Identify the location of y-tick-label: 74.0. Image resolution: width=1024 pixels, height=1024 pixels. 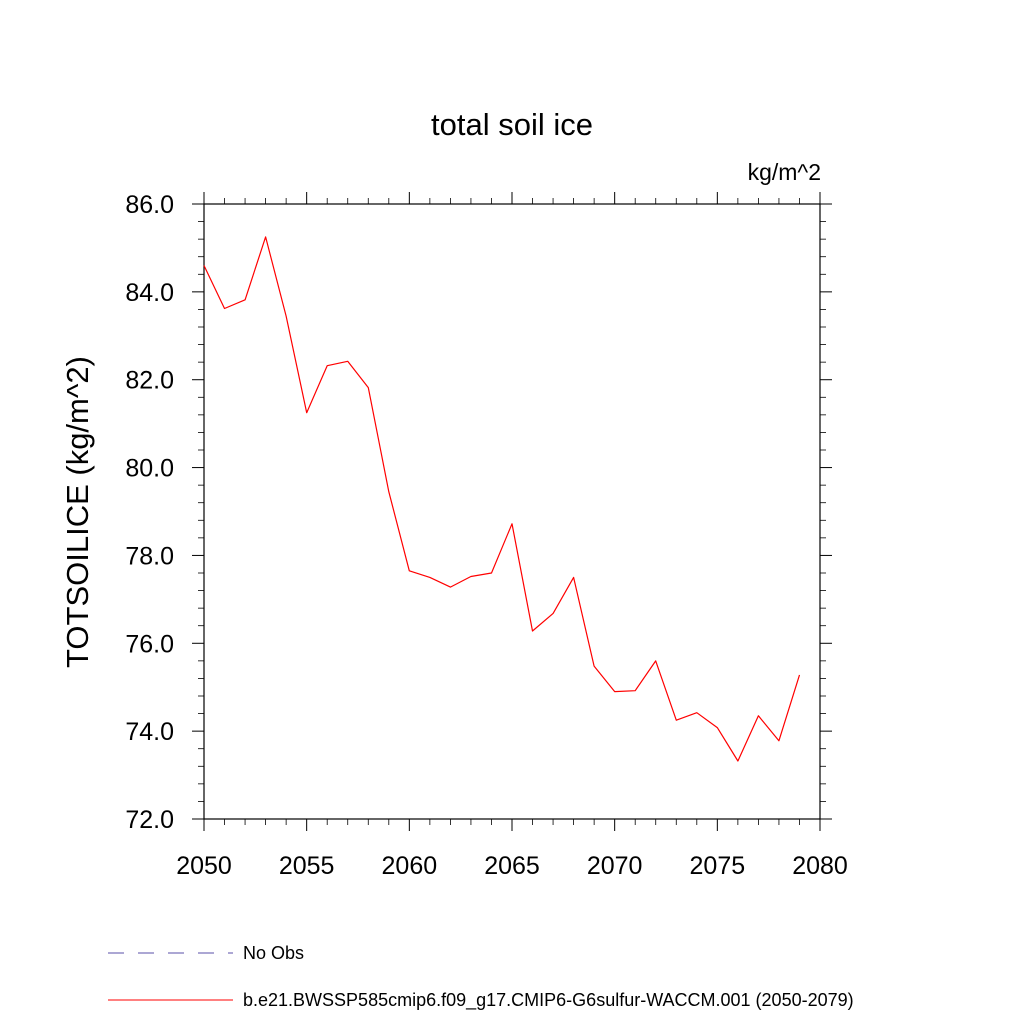
(149, 732).